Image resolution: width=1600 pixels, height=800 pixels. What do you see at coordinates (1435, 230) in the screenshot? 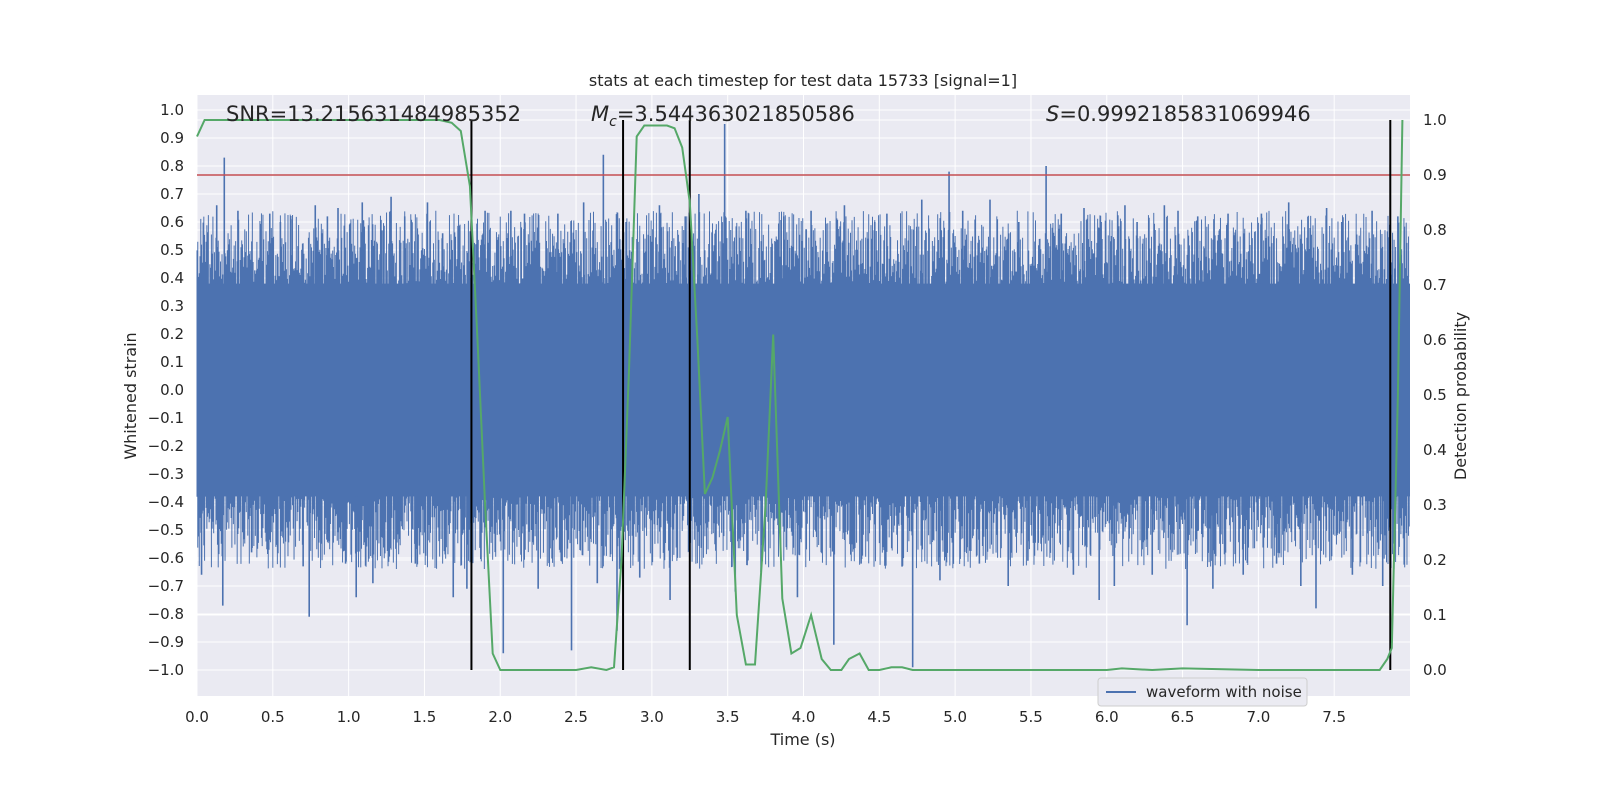
I see `y-right-tick-label: 0.8` at bounding box center [1435, 230].